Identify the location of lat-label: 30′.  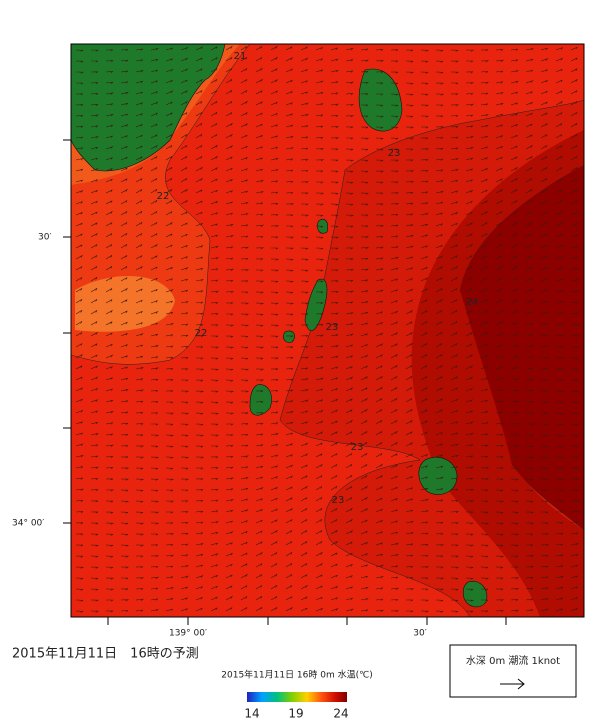
(45, 238).